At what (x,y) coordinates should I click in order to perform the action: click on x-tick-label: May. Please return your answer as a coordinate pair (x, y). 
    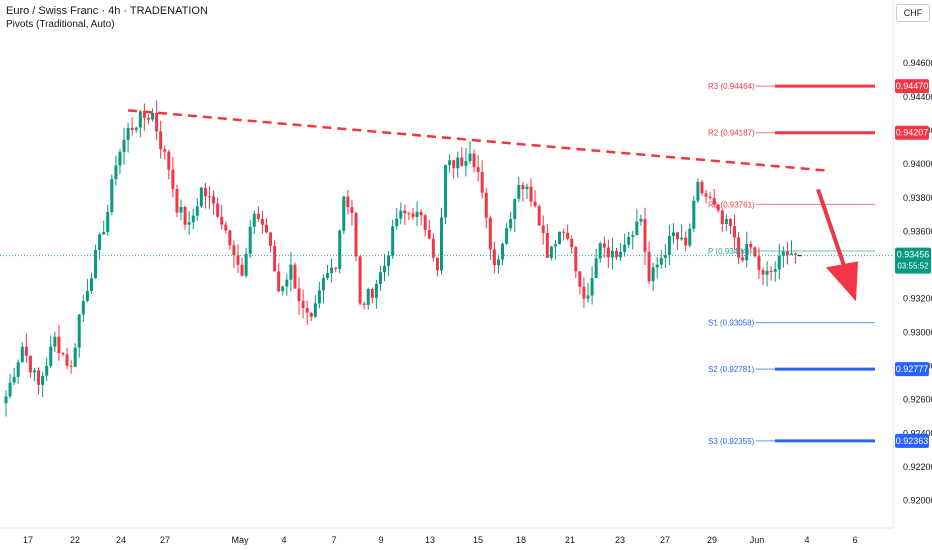
    Looking at the image, I should click on (240, 540).